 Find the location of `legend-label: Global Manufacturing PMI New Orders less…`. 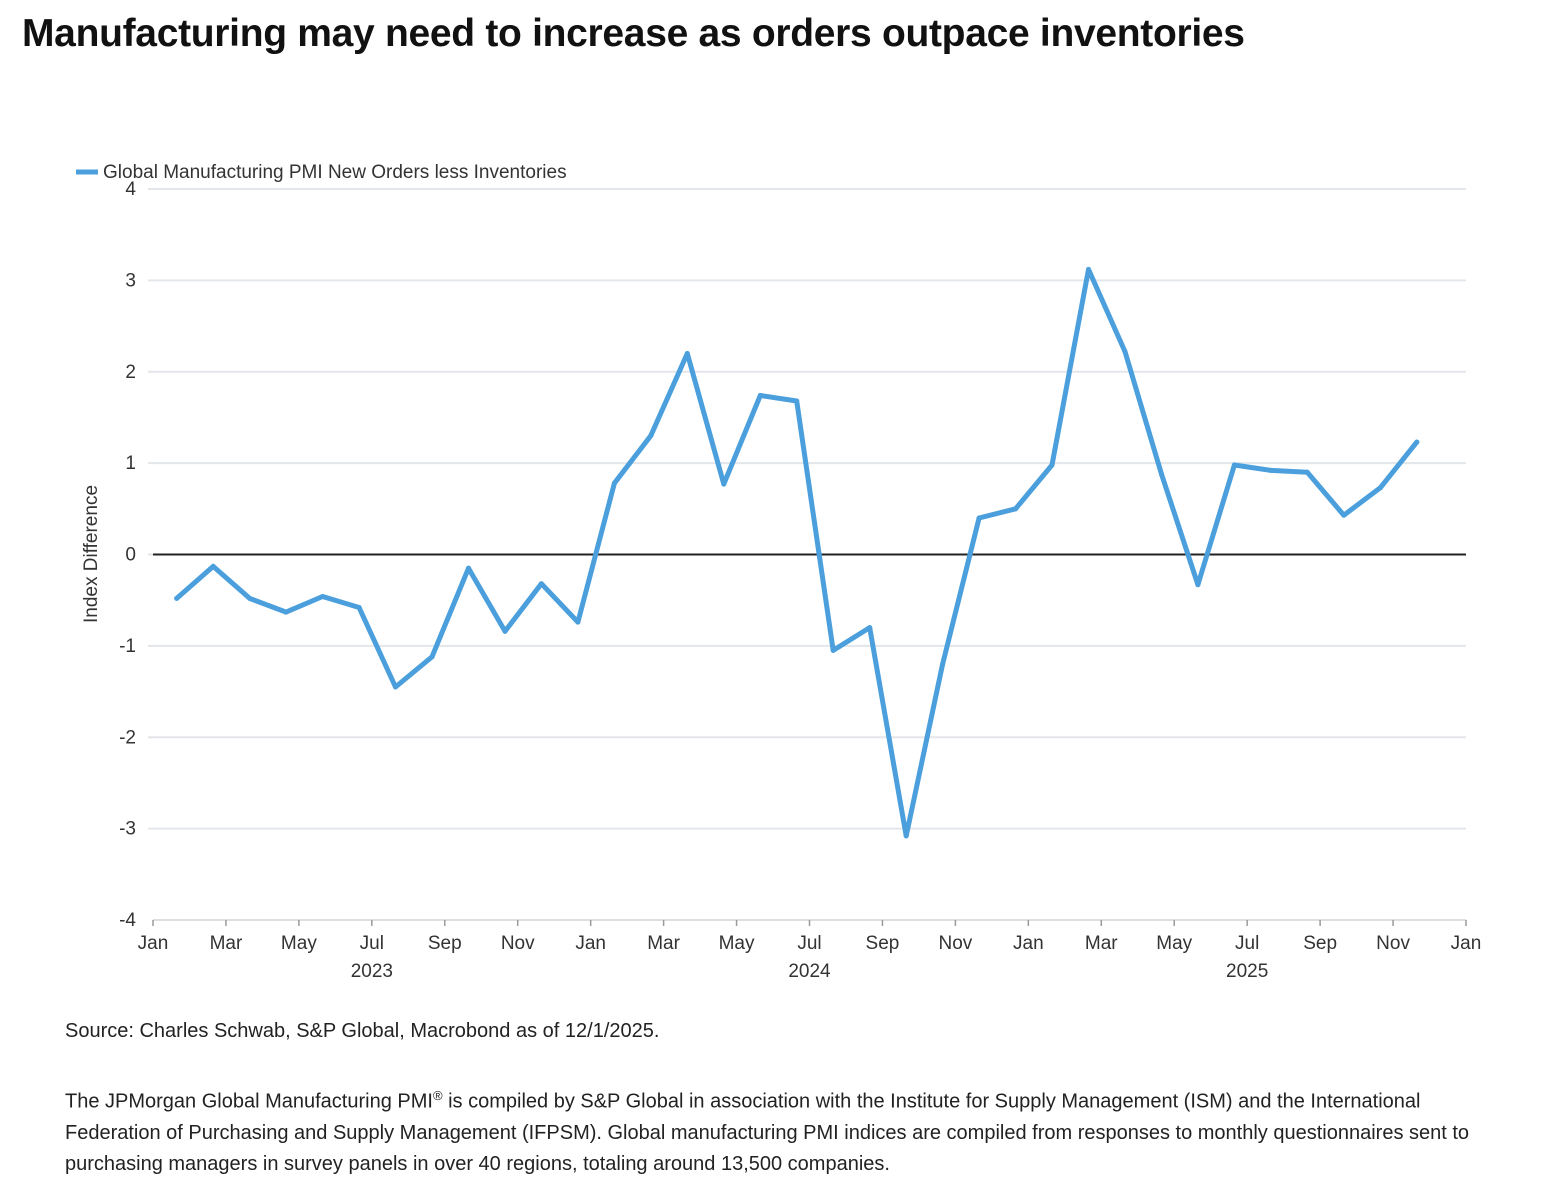

legend-label: Global Manufacturing PMI New Orders less… is located at coordinates (335, 172).